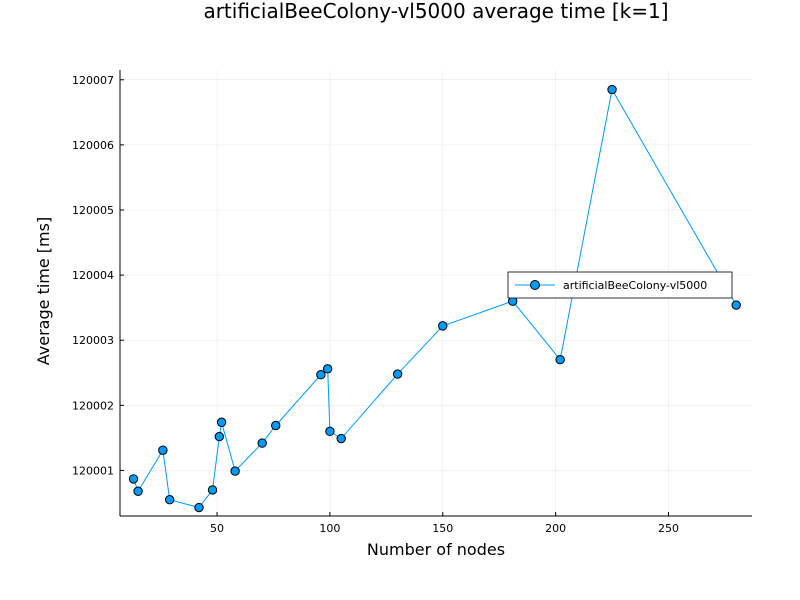 The image size is (800, 600). I want to click on legend-marker, so click(535, 285).